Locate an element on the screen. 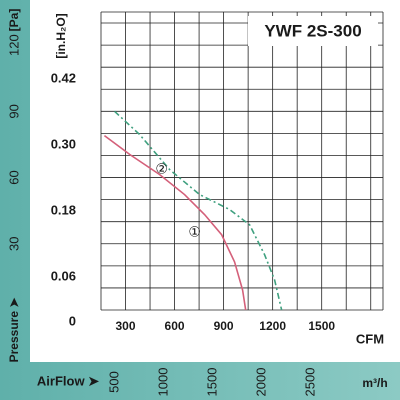 Image resolution: width=400 pixels, height=400 pixels. x2-tick-label: 500 is located at coordinates (113, 382).